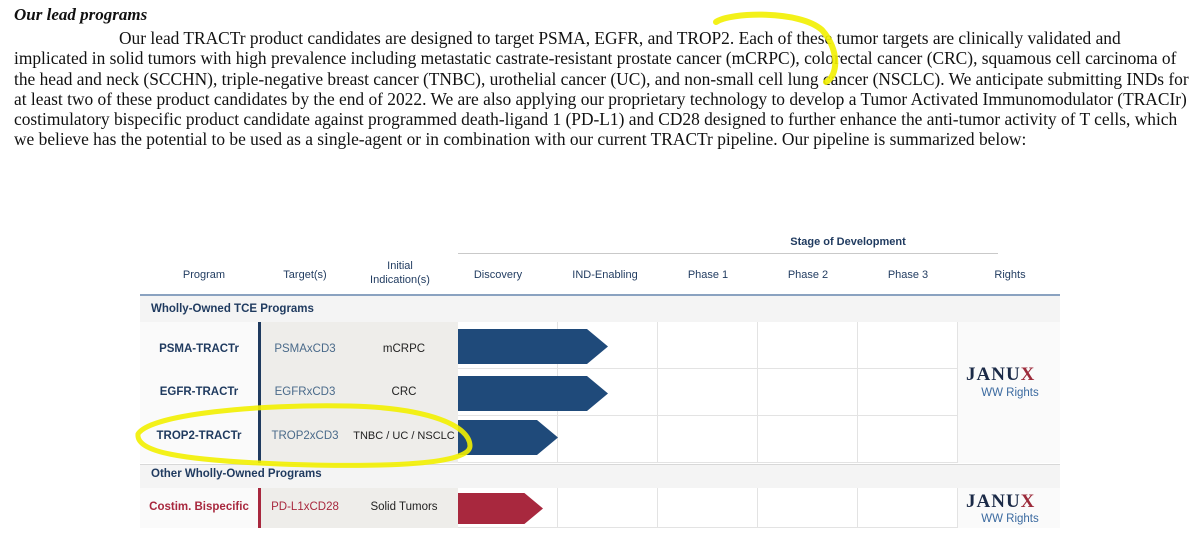  What do you see at coordinates (908, 275) in the screenshot?
I see `col-phase3: Phase 3` at bounding box center [908, 275].